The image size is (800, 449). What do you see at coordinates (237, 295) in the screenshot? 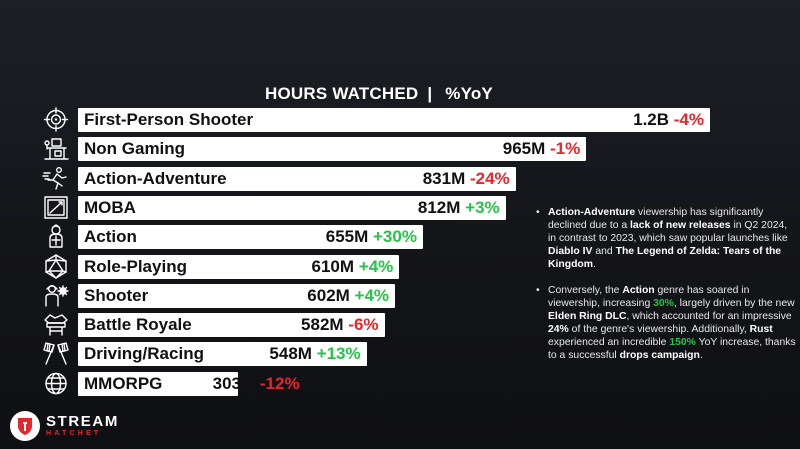
I see `bar-shooter` at bounding box center [237, 295].